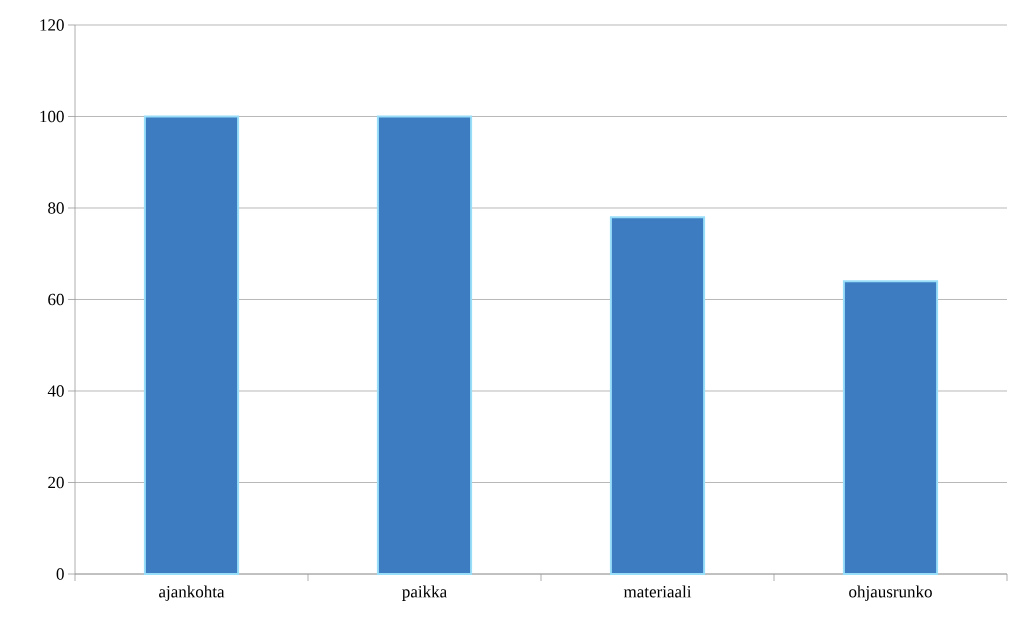 Image resolution: width=1009 pixels, height=625 pixels. I want to click on x-tick-label: materiaali, so click(657, 591).